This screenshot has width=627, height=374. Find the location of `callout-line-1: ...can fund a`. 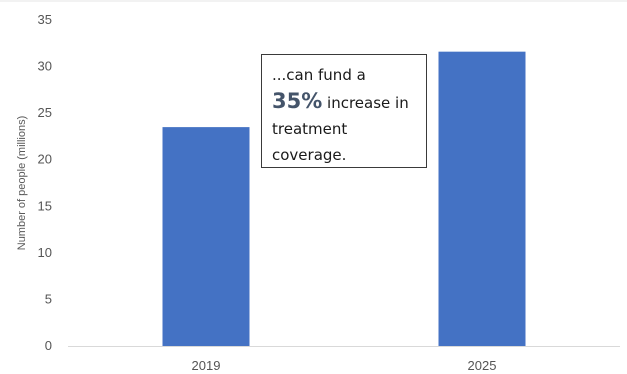

callout-line-1: ...can fund a is located at coordinates (319, 75).